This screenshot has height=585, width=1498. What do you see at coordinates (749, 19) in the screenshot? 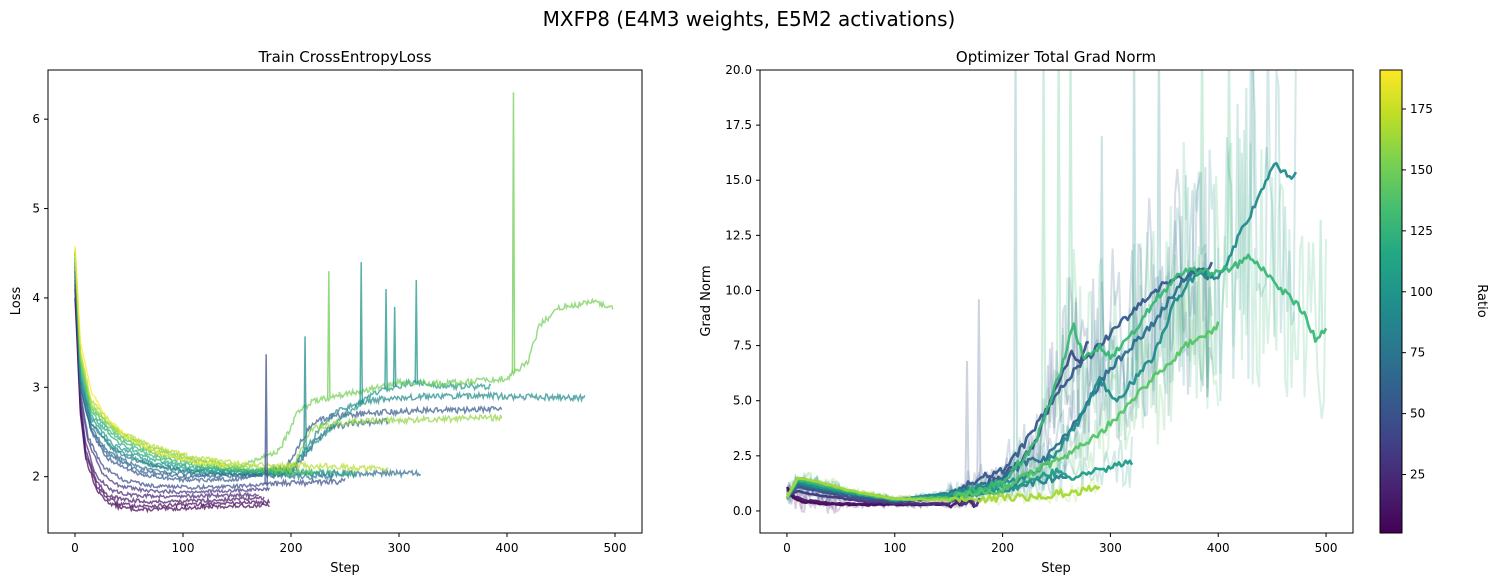
I see `figure-title: MXFP8 (E4M3 weights, E5M2 activations)` at bounding box center [749, 19].